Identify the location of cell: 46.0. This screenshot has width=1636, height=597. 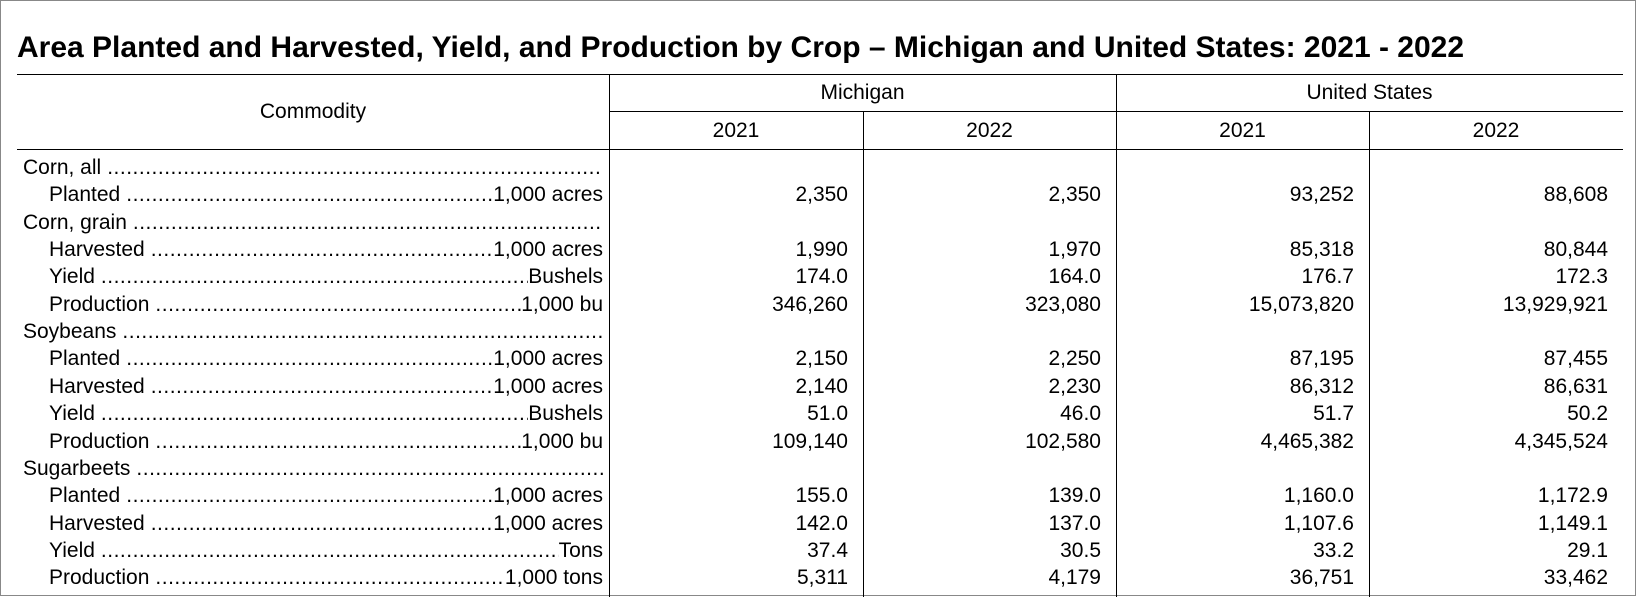
(1080, 414).